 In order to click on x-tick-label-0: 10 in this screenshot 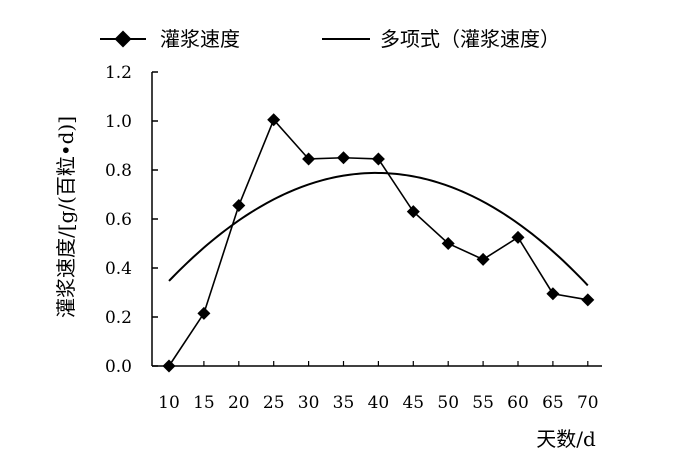, I will do `click(169, 403)`.